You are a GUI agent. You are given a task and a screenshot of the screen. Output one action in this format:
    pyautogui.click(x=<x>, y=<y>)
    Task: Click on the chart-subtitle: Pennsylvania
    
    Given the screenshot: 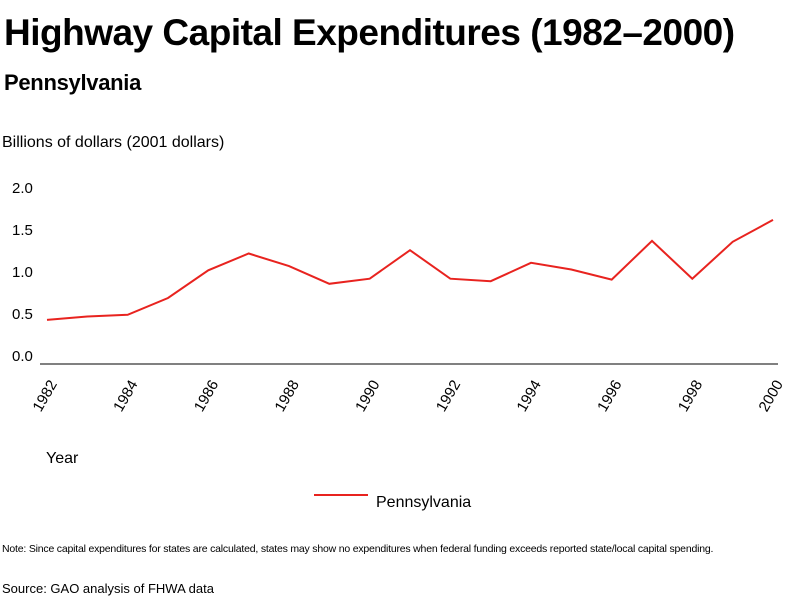 What is the action you would take?
    pyautogui.click(x=73, y=82)
    